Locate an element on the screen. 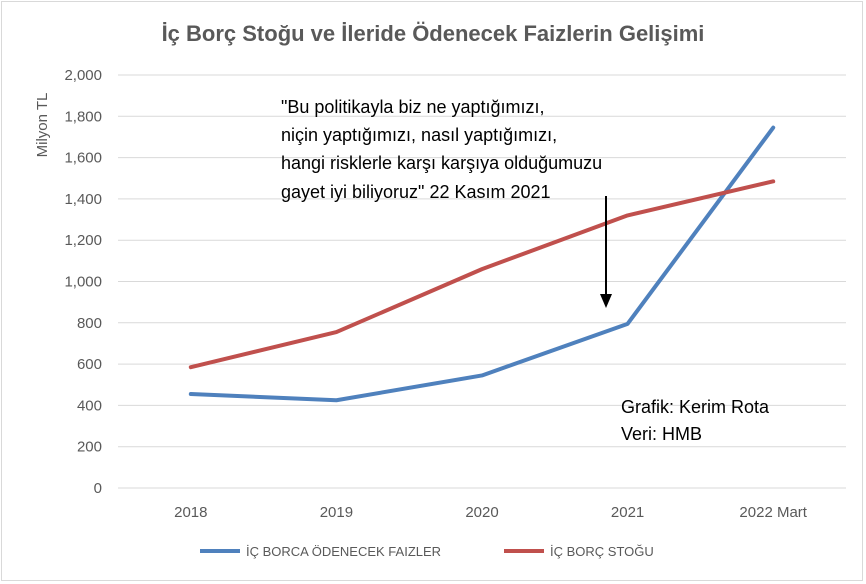 Image resolution: width=866 pixels, height=584 pixels. x-tick-label: 2018 is located at coordinates (190, 512).